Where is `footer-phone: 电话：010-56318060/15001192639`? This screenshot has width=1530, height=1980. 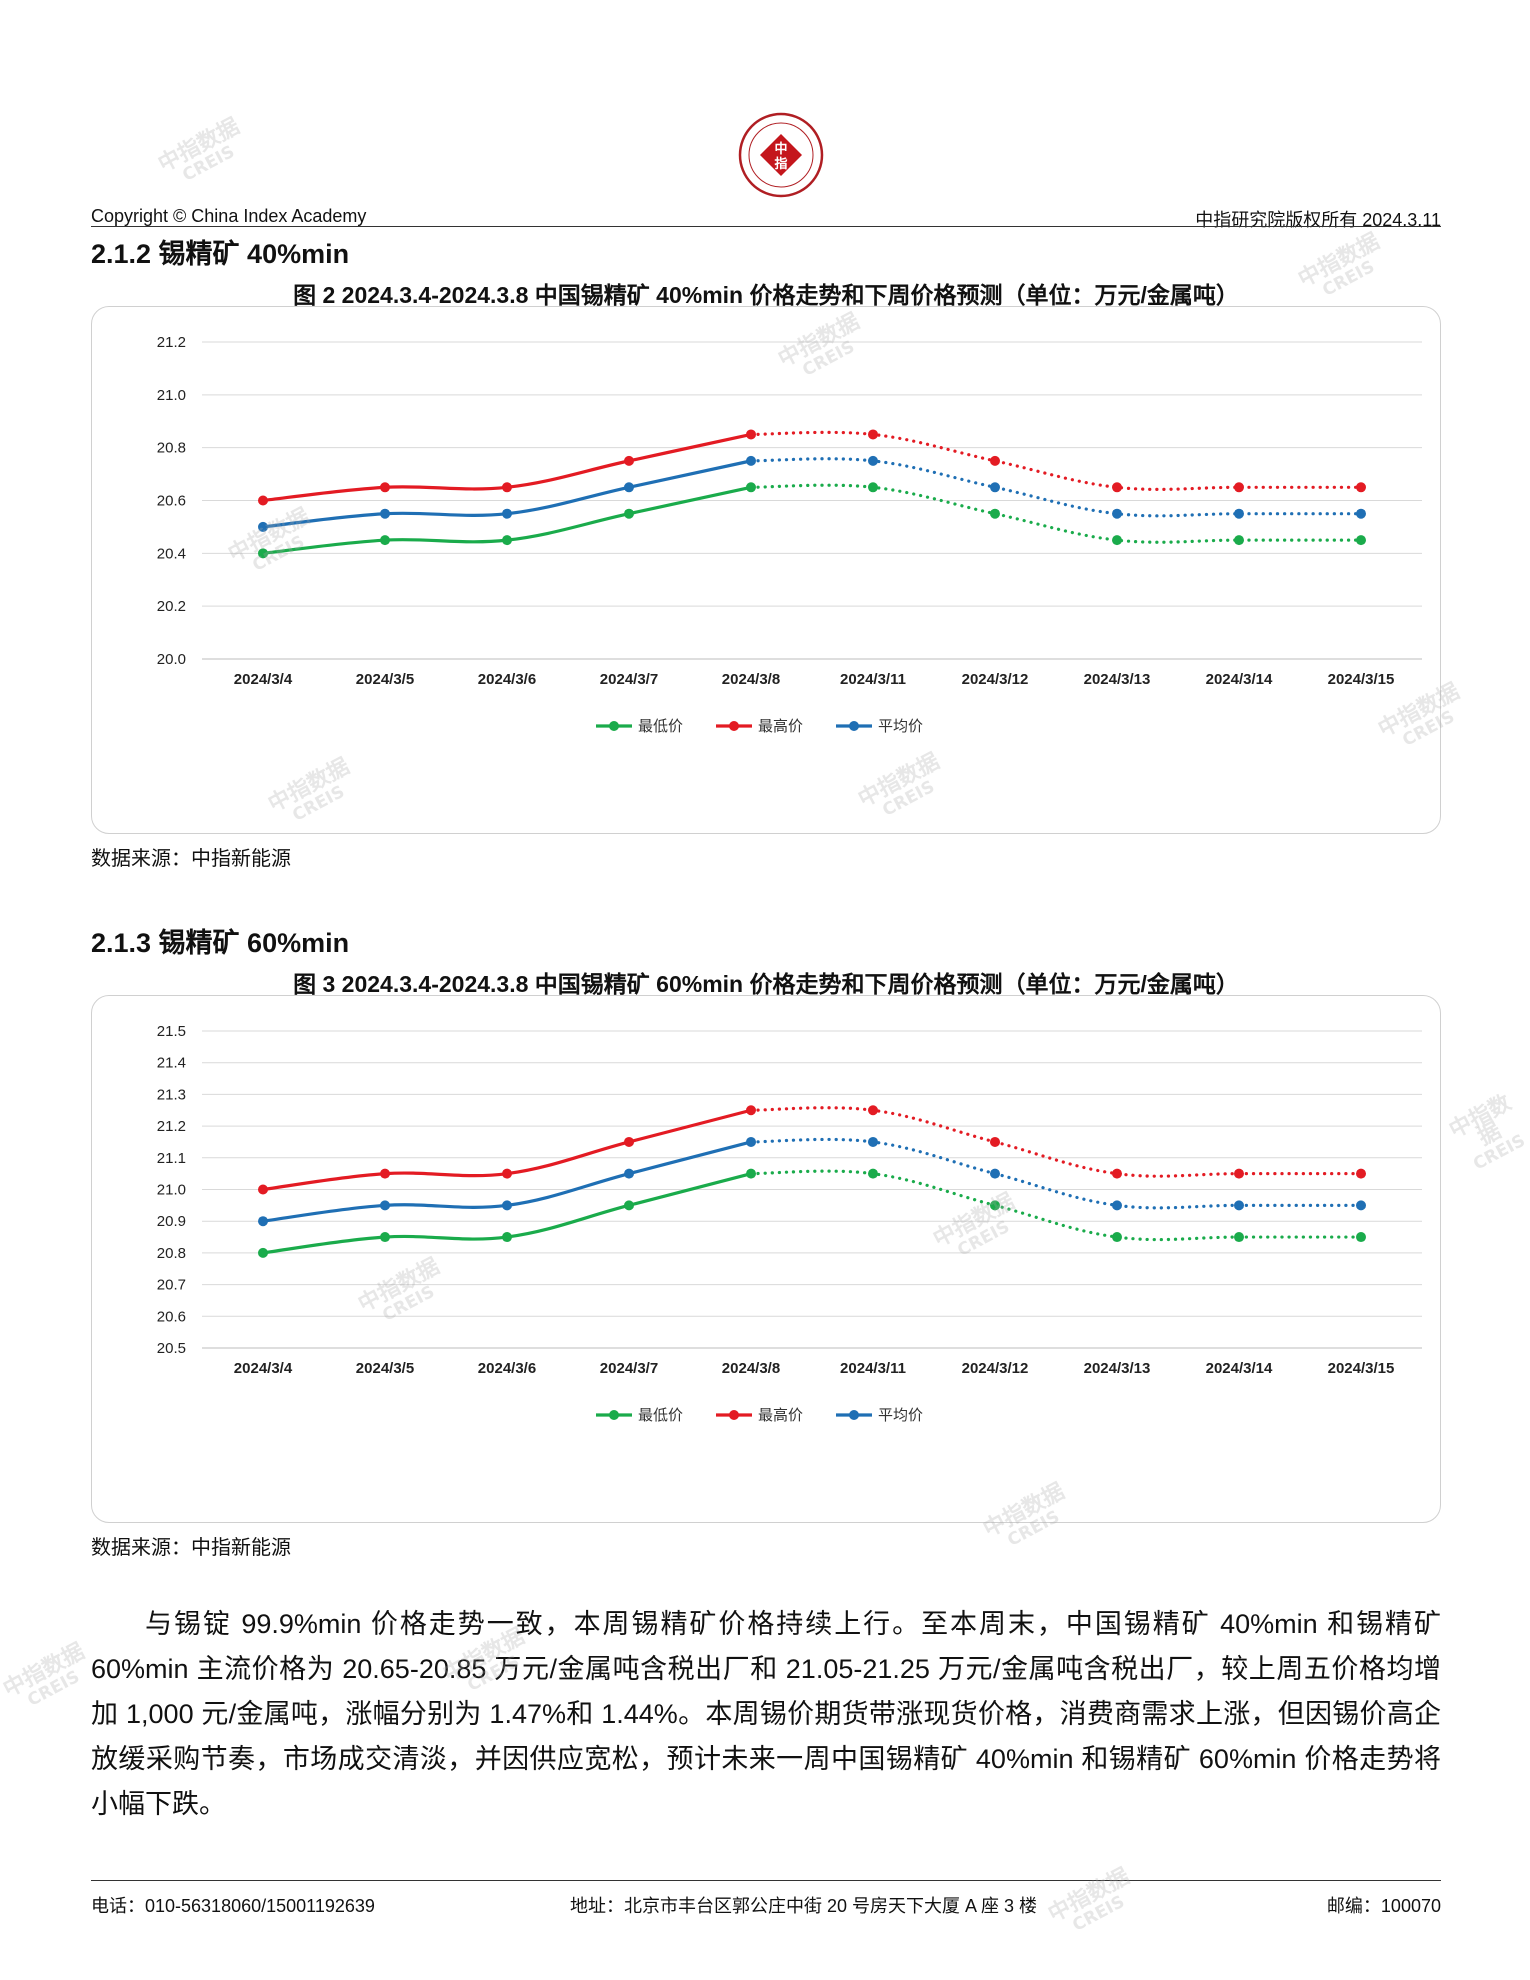 footer-phone: 电话：010-56318060/15001192639 is located at coordinates (233, 1906).